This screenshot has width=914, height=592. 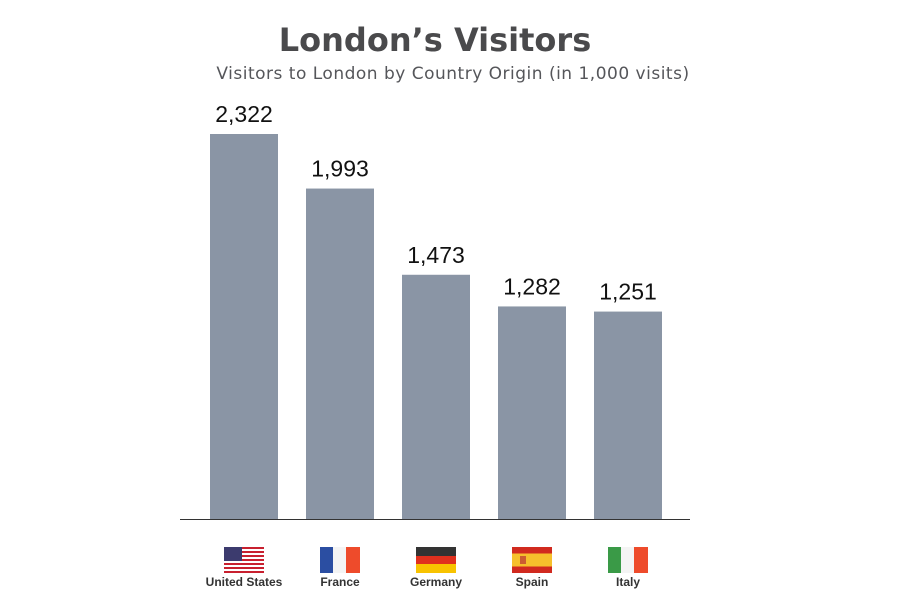 What do you see at coordinates (244, 114) in the screenshot?
I see `value-label: 2,322` at bounding box center [244, 114].